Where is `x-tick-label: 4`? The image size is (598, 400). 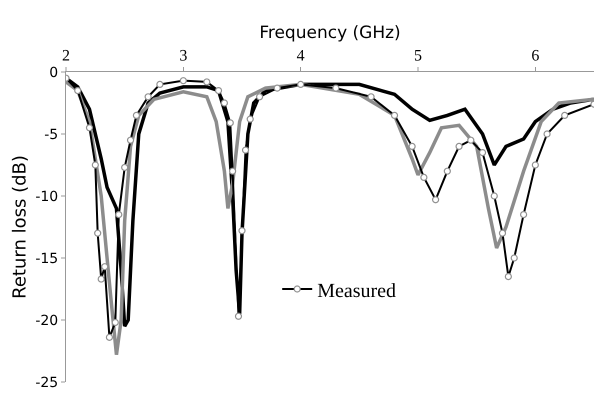 x-tick-label: 4 is located at coordinates (300, 56).